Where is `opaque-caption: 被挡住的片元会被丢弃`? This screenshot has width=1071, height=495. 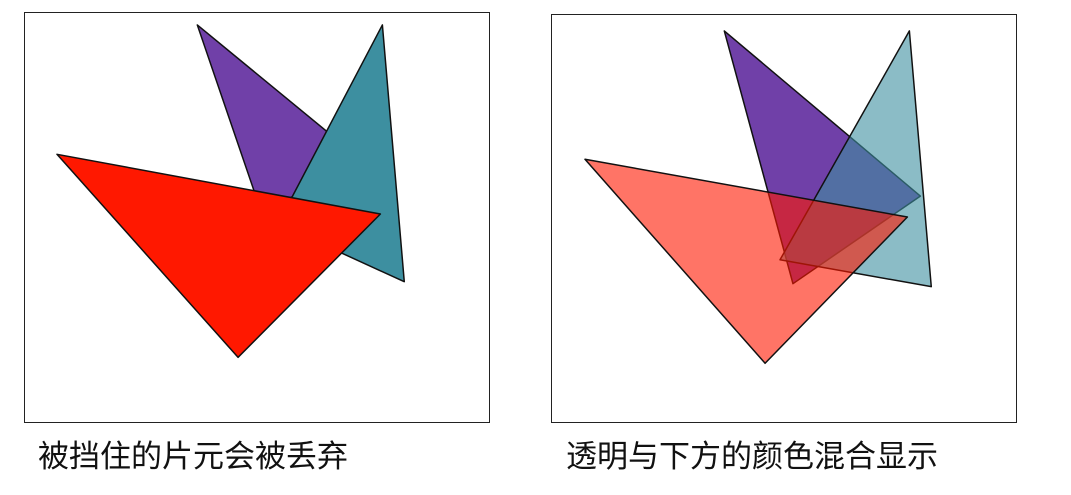
opaque-caption: 被挡住的片元会被丢弃 is located at coordinates (193, 457).